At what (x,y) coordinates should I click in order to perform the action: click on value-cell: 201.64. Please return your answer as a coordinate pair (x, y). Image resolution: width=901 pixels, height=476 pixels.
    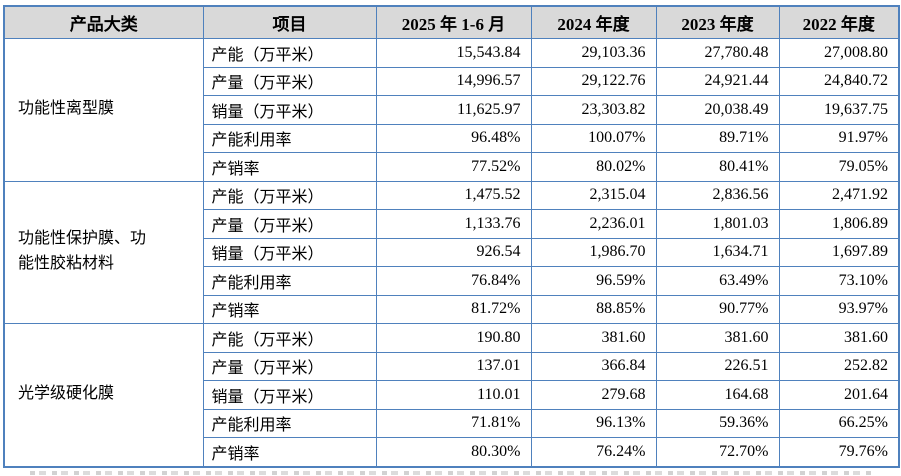
    Looking at the image, I should click on (839, 395).